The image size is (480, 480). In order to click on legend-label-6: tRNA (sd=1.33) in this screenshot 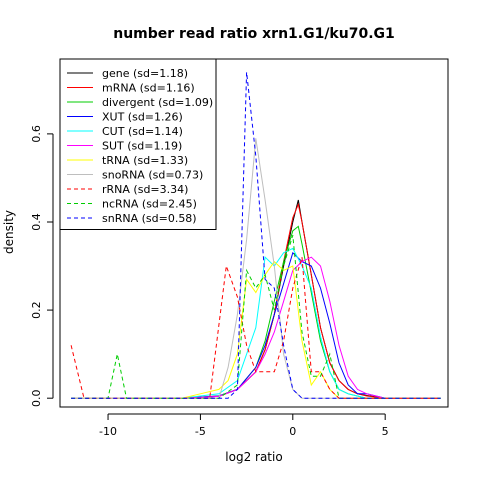, I will do `click(145, 160)`.